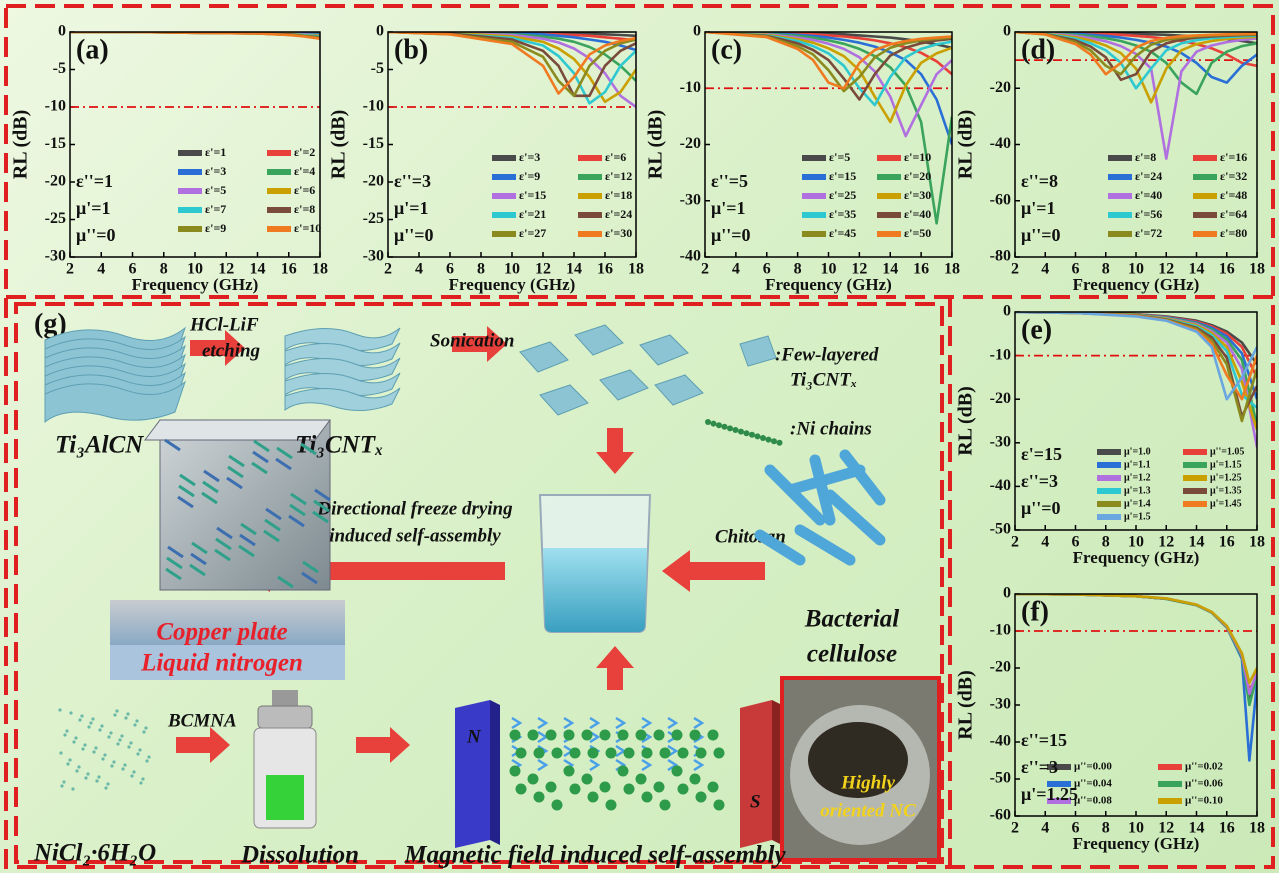 This screenshot has width=1279, height=873. What do you see at coordinates (777, 772) in the screenshot?
I see `magnet-s-side` at bounding box center [777, 772].